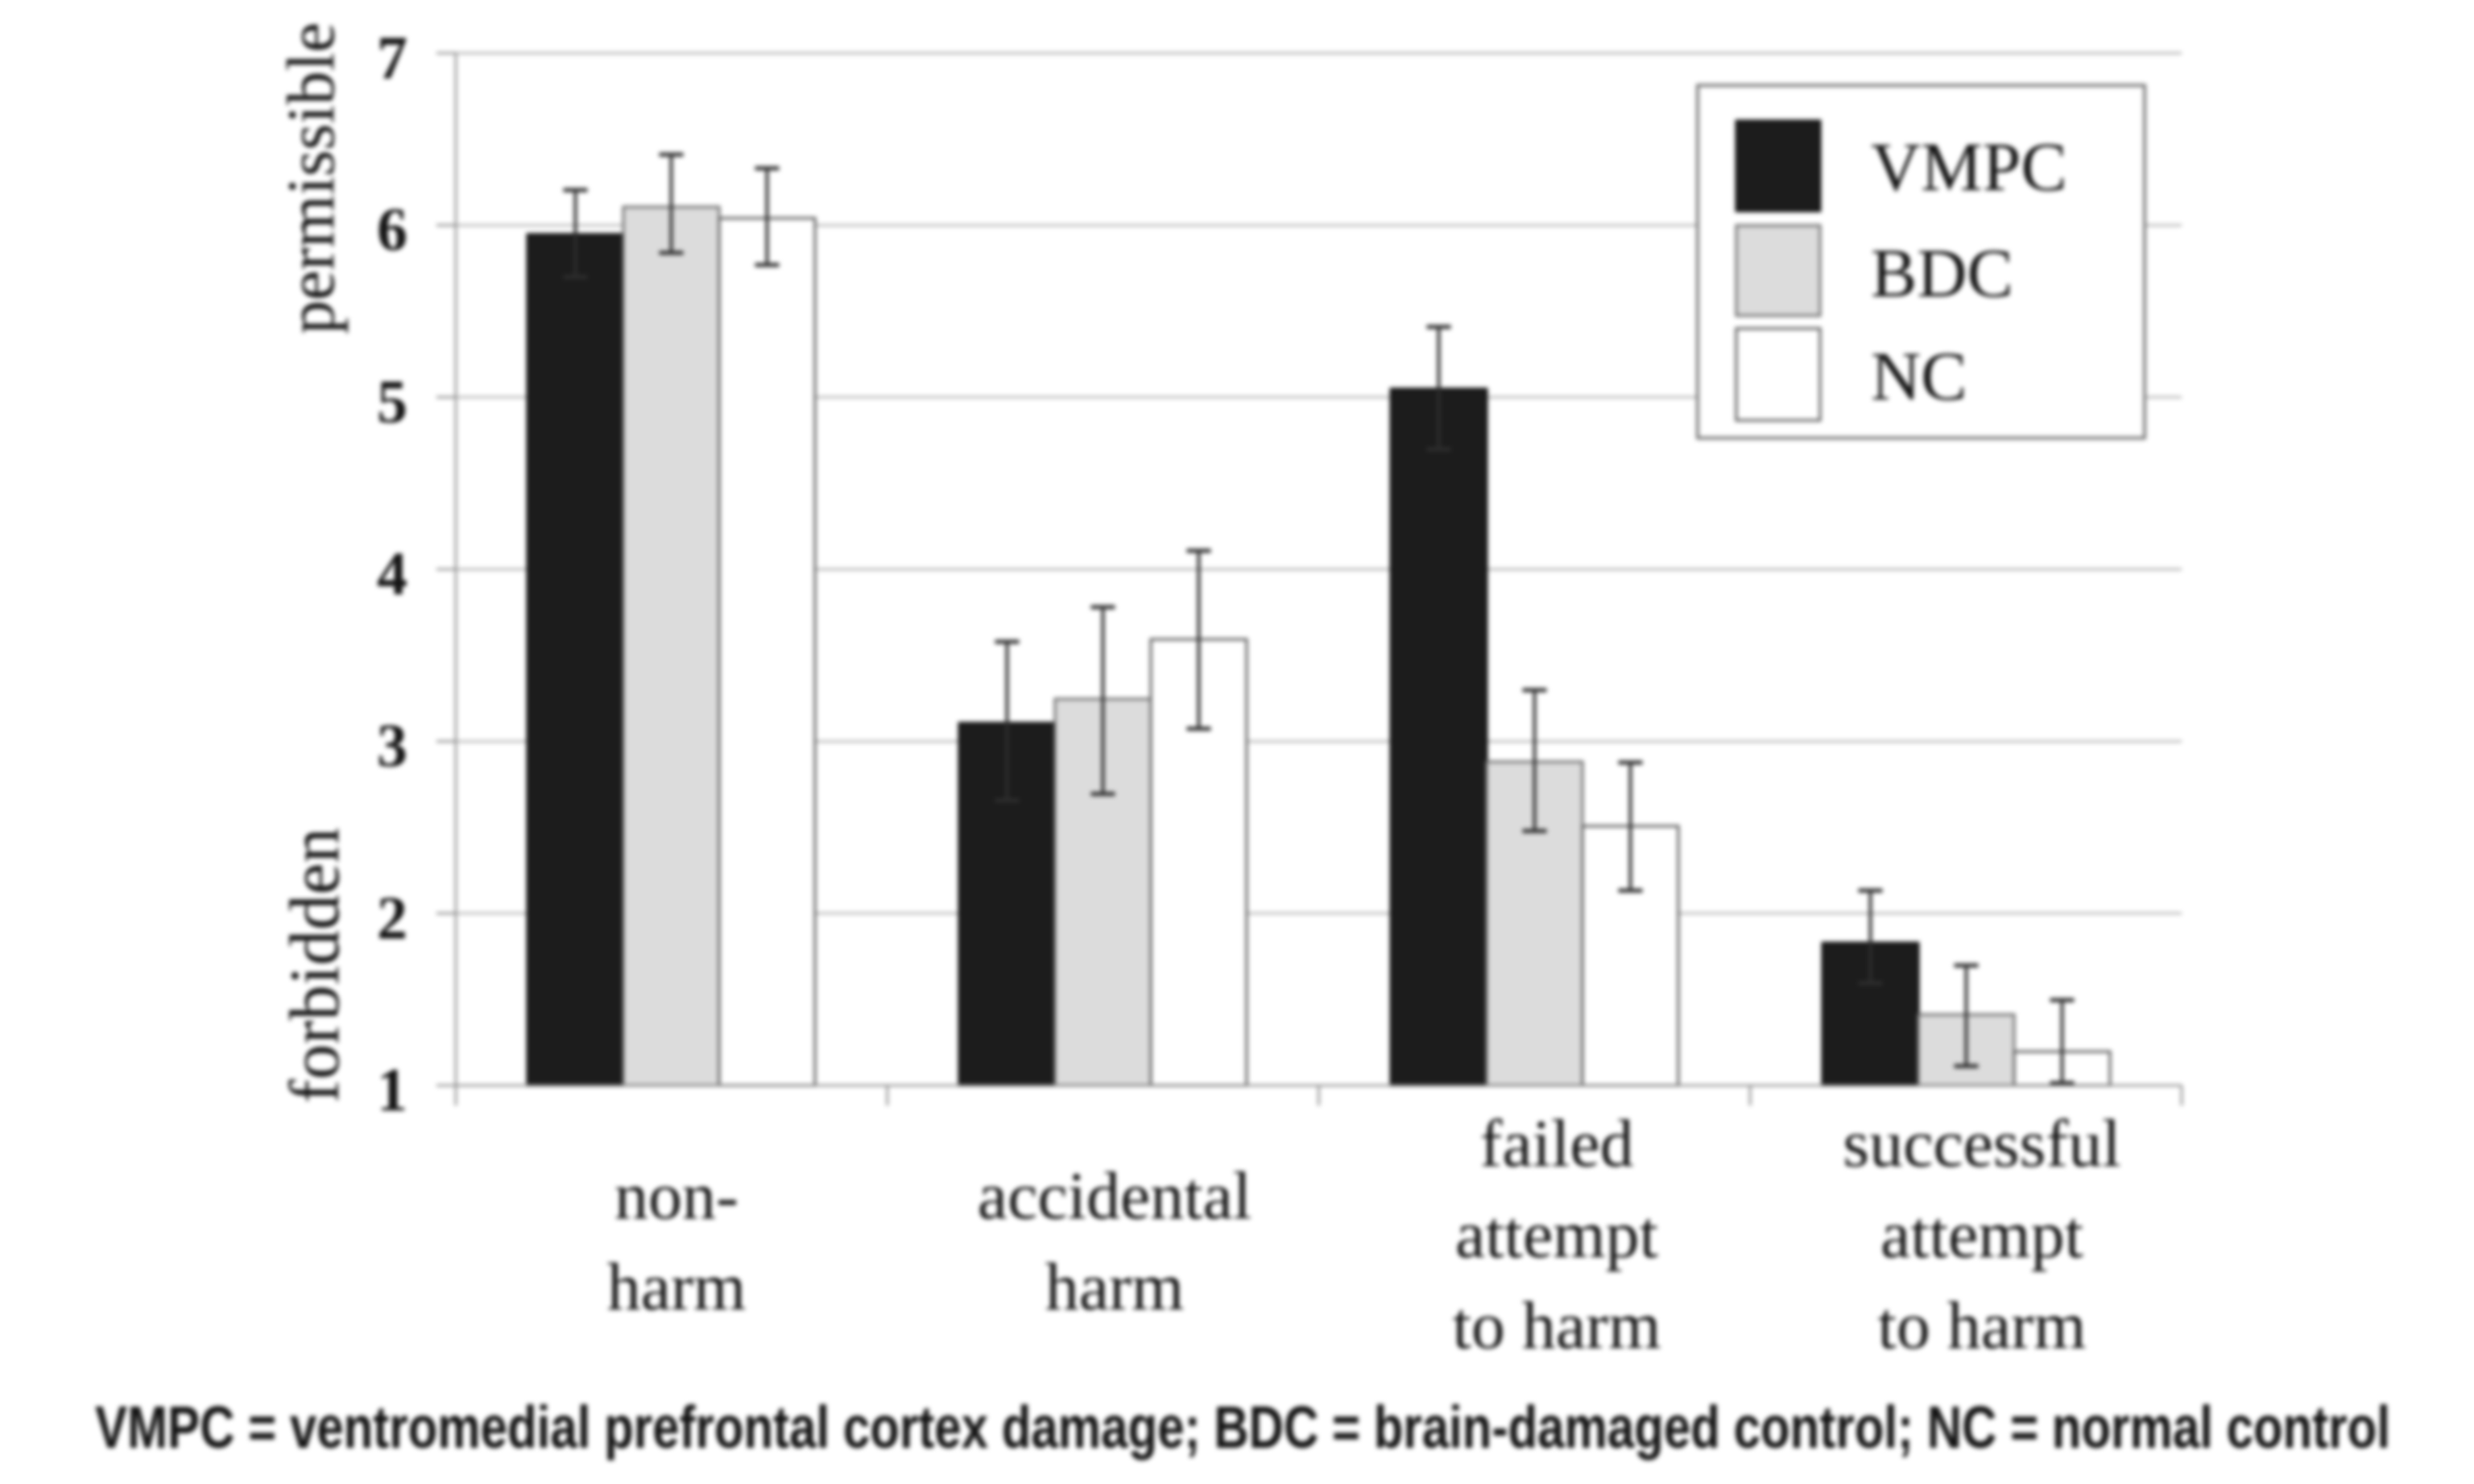 This screenshot has width=2474, height=1484. What do you see at coordinates (315, 965) in the screenshot?
I see `svg-text: forbidden` at bounding box center [315, 965].